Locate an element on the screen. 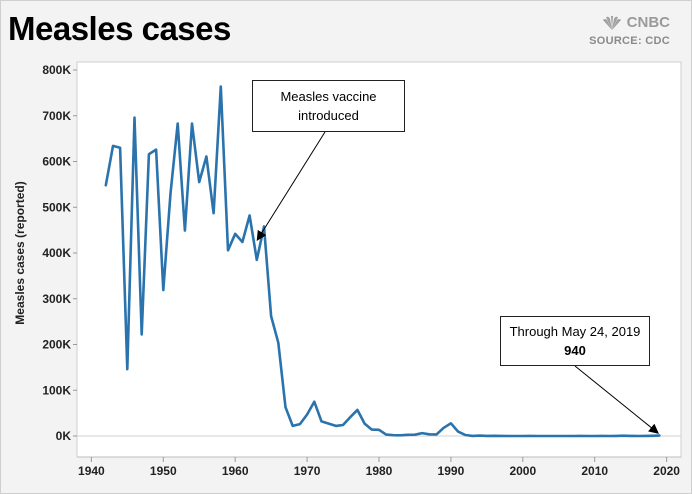 The height and width of the screenshot is (494, 692). source-label: SOURCE: CDC is located at coordinates (629, 41).